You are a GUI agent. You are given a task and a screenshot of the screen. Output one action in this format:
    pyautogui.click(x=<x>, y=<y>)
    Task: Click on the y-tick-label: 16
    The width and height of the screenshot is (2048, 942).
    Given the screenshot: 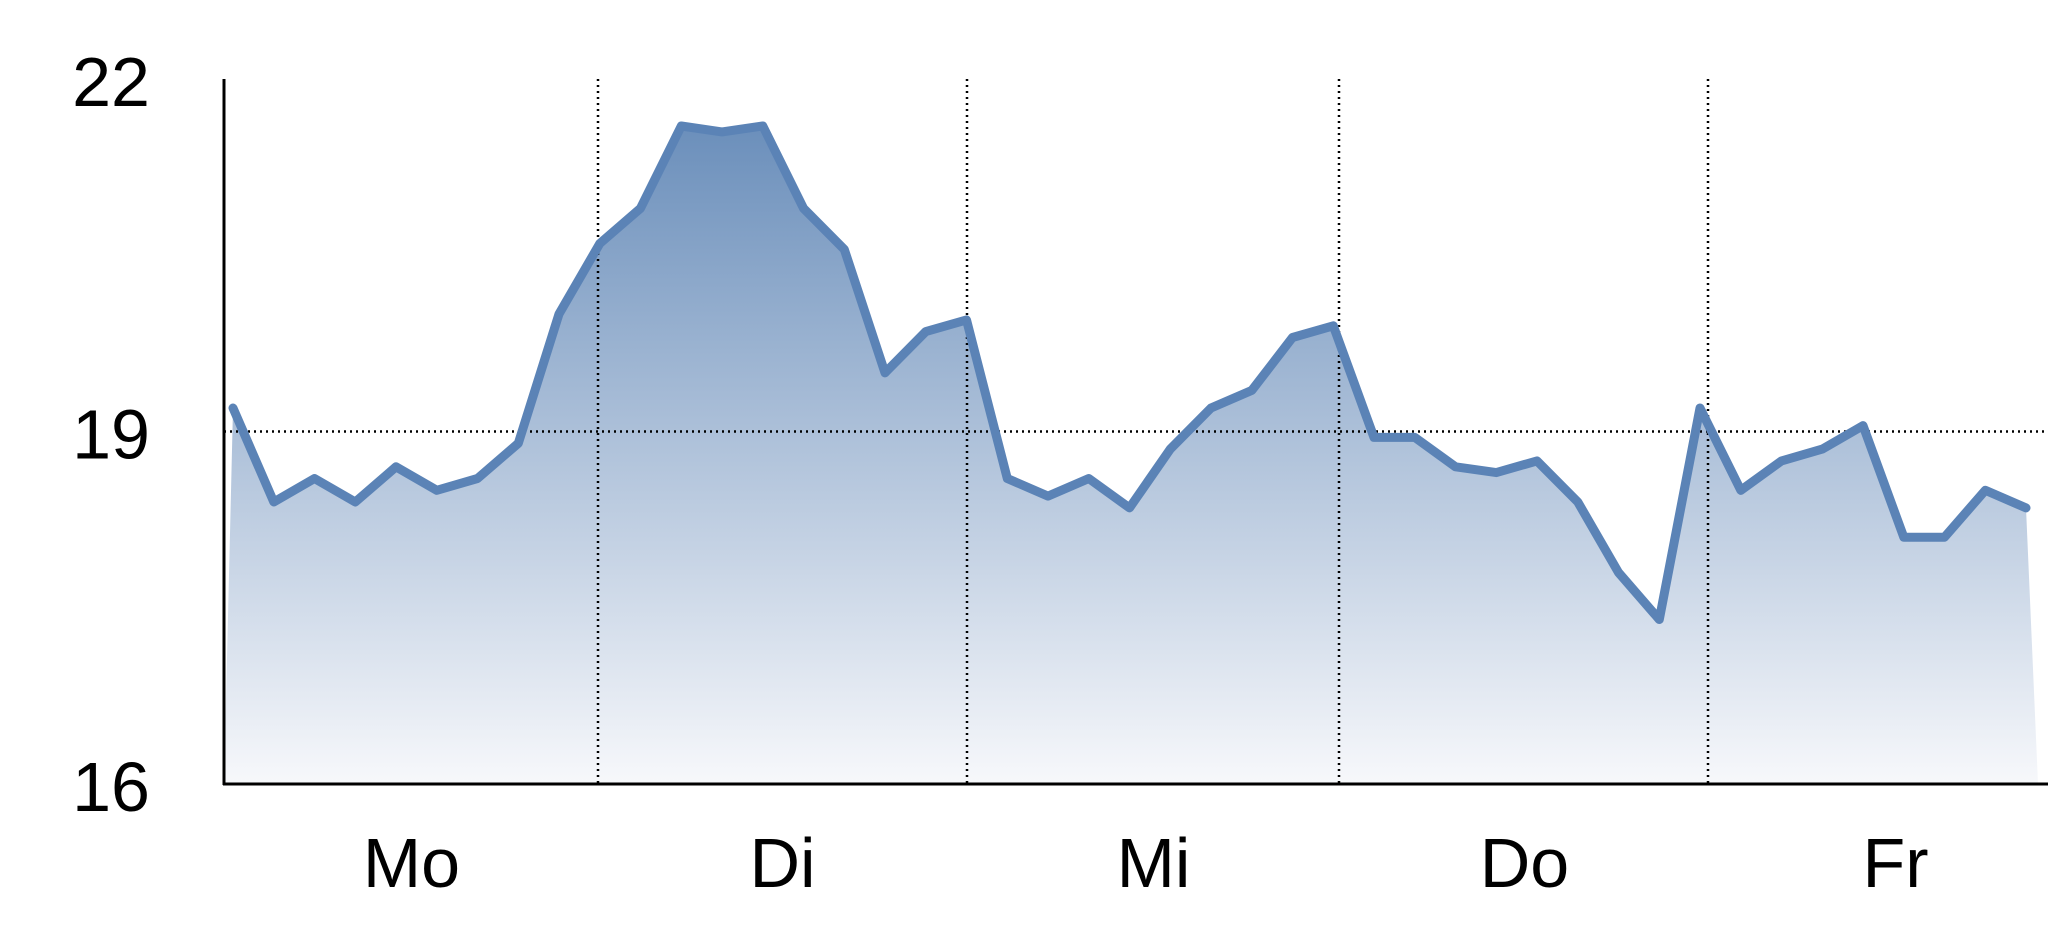 What is the action you would take?
    pyautogui.click(x=111, y=787)
    